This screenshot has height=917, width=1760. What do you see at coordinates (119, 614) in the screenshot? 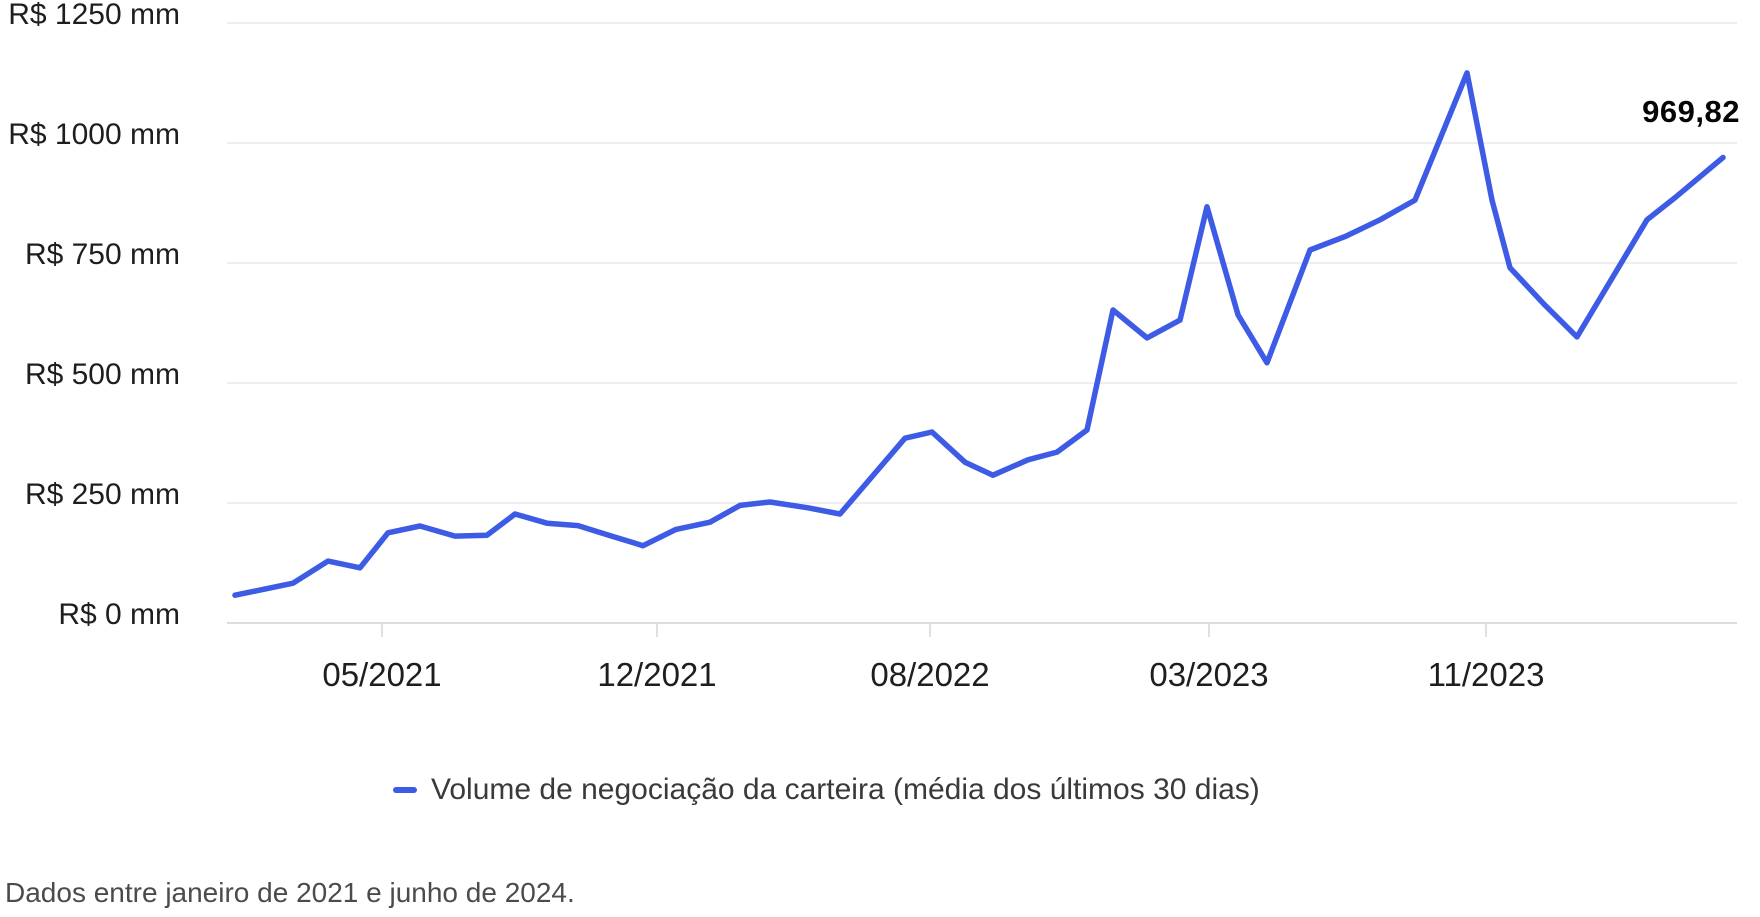
I see `y-tick-label: R$ 0 mm` at bounding box center [119, 614].